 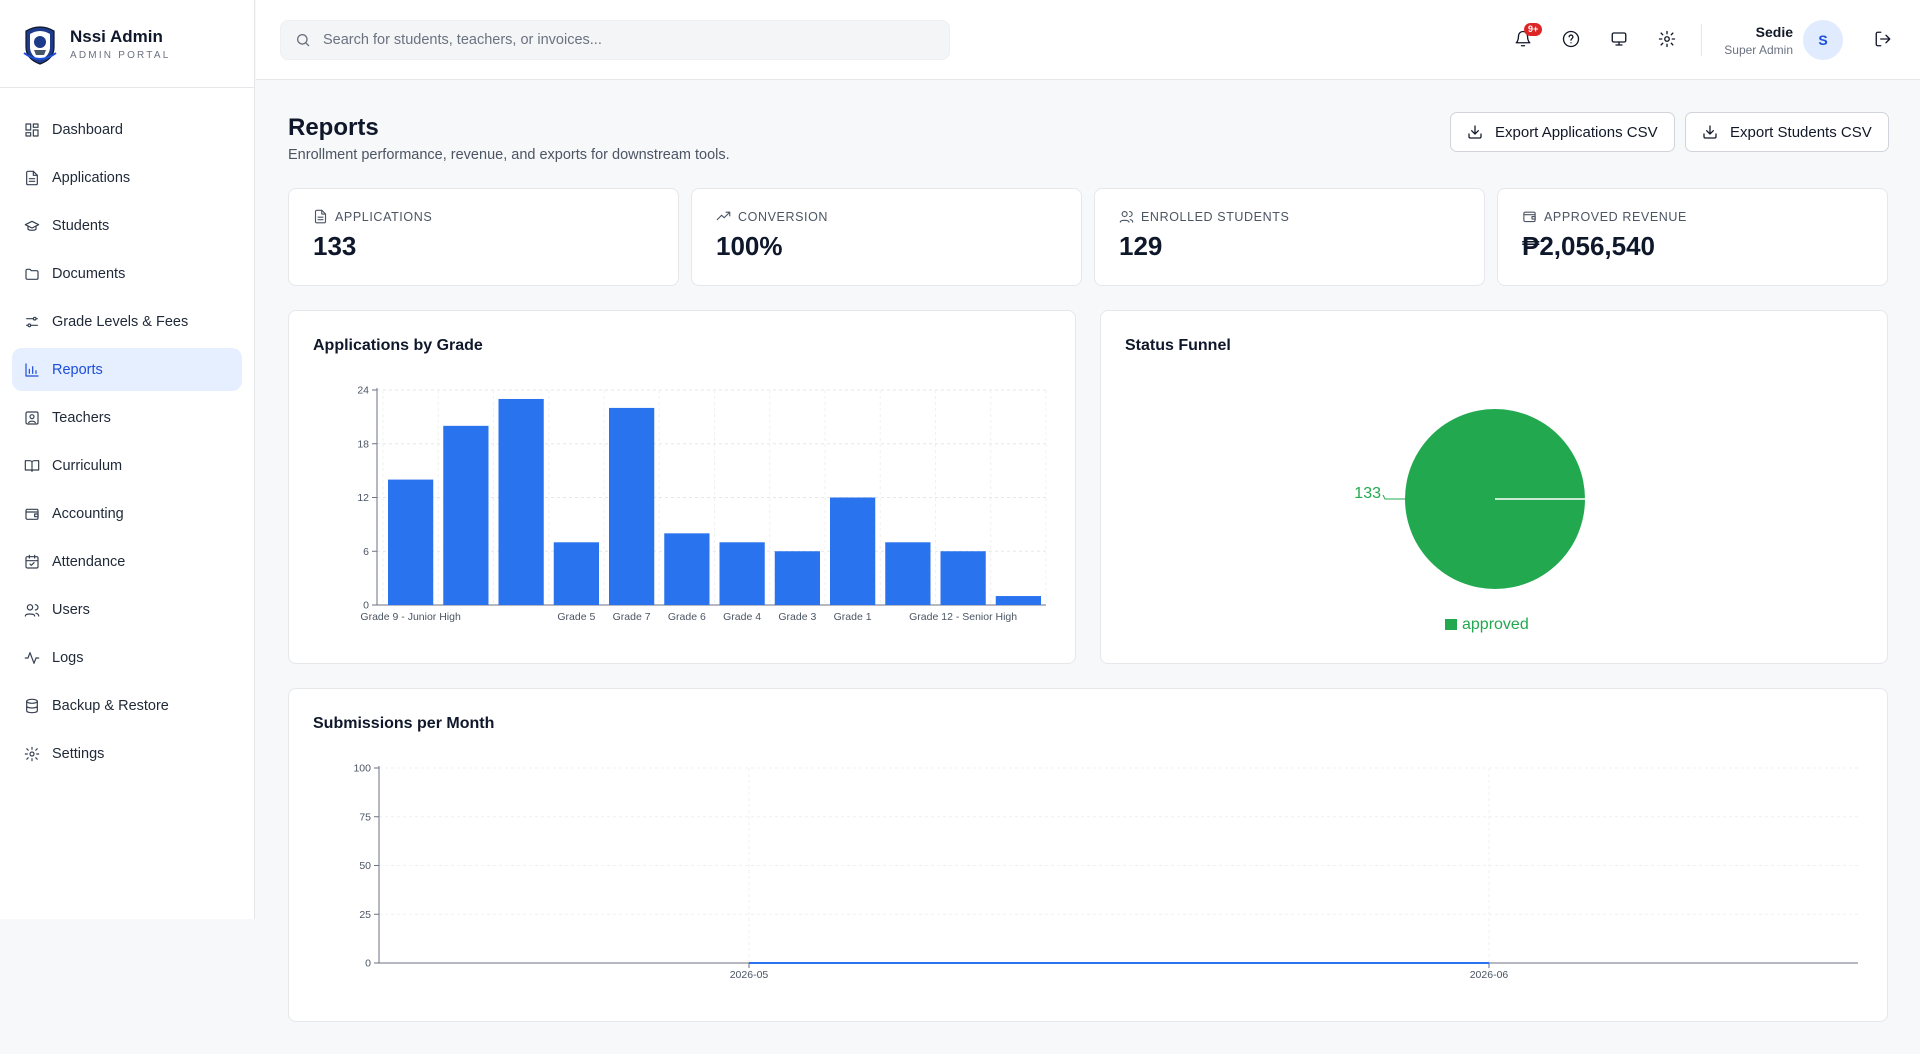 What do you see at coordinates (723, 216) in the screenshot?
I see `trending-up-icon` at bounding box center [723, 216].